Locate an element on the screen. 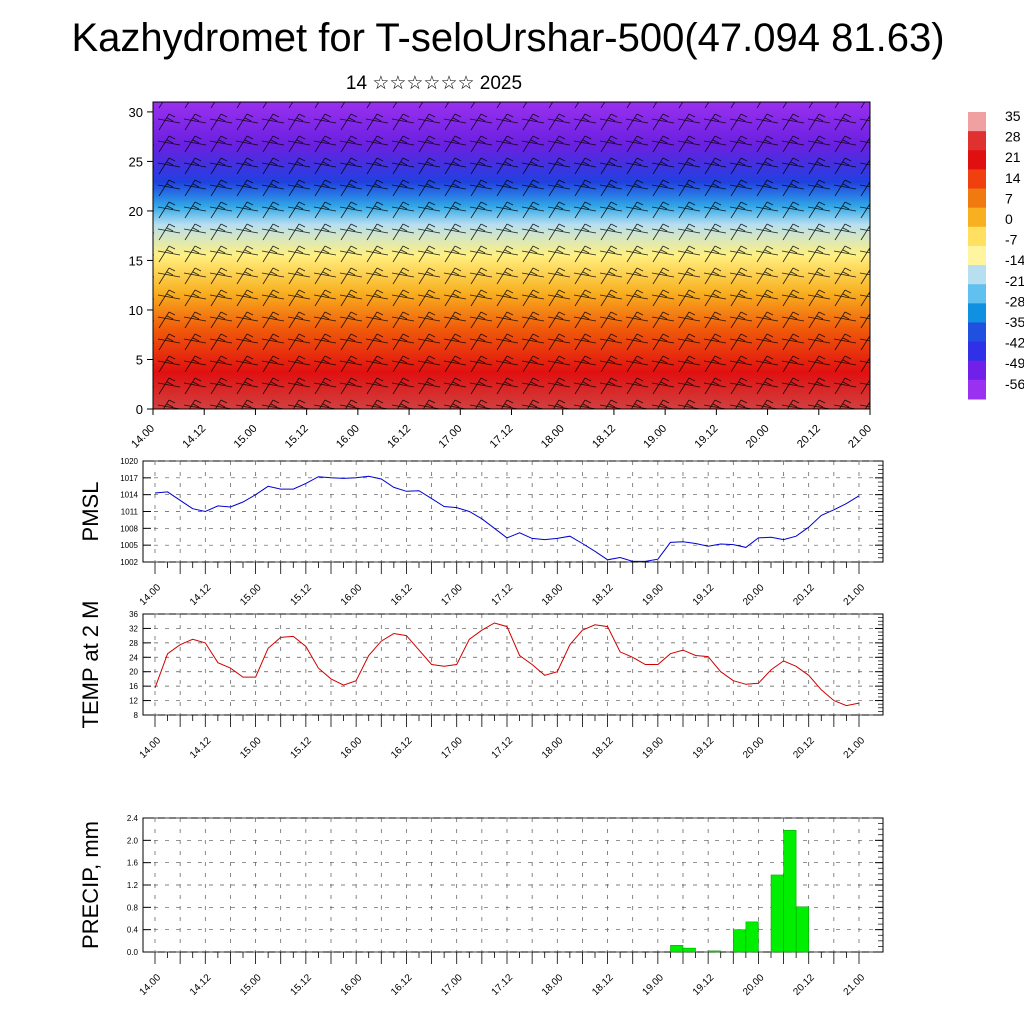 Image resolution: width=1024 pixels, height=1024 pixels. y-tick-label: 1014 is located at coordinates (129, 495).